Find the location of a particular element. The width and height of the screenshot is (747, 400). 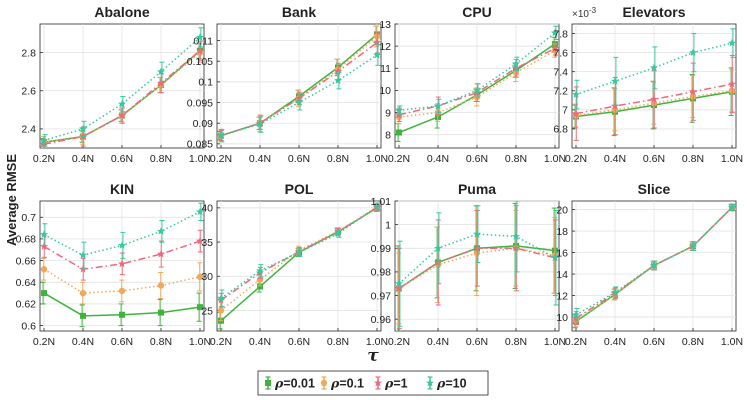

y-tick-label: 13 is located at coordinates (385, 25).